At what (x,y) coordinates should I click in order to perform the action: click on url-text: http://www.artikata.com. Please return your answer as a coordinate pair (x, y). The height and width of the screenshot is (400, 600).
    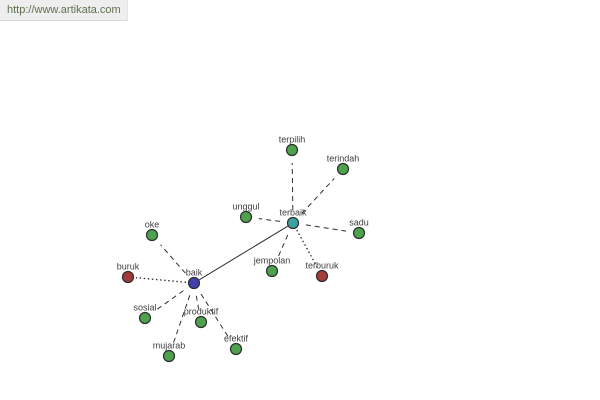
    Looking at the image, I should click on (64, 10).